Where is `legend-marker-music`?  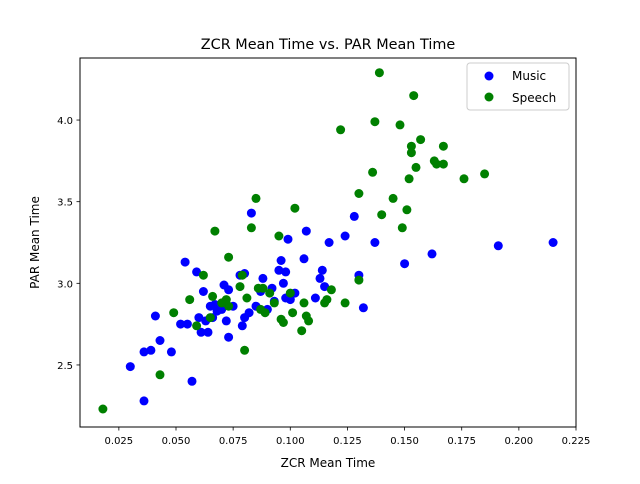 legend-marker-music is located at coordinates (489, 76).